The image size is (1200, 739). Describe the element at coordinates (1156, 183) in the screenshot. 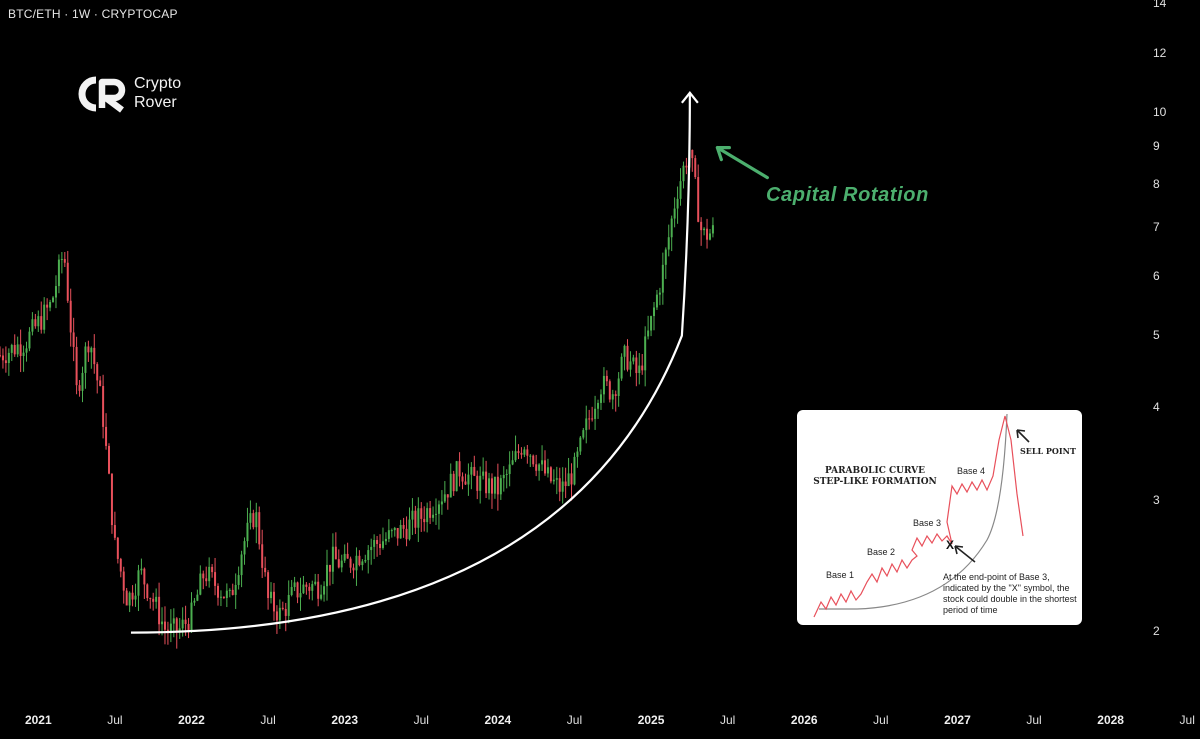

I see `y-tick-label: 8` at that location.